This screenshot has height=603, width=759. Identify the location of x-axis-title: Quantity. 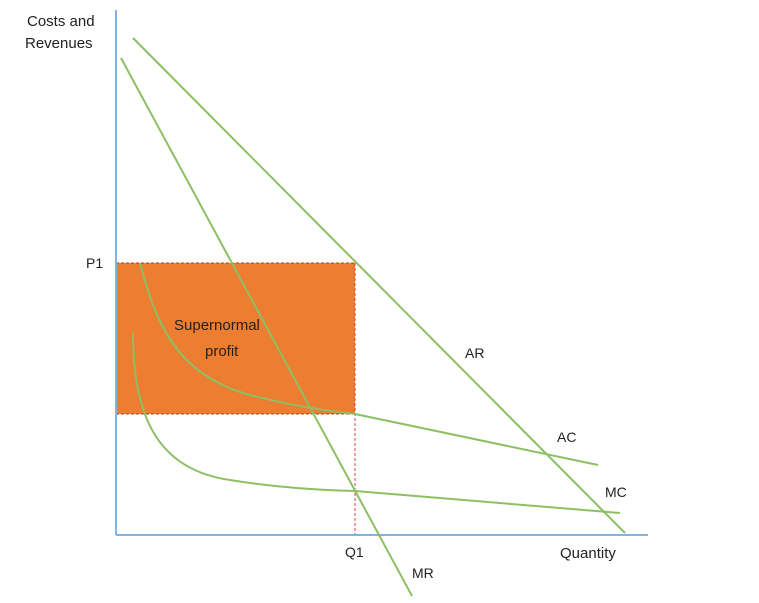
(588, 553).